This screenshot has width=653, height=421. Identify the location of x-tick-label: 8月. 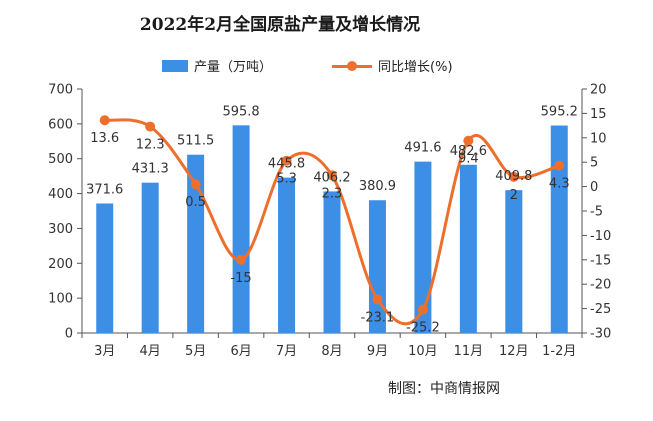
(331, 351).